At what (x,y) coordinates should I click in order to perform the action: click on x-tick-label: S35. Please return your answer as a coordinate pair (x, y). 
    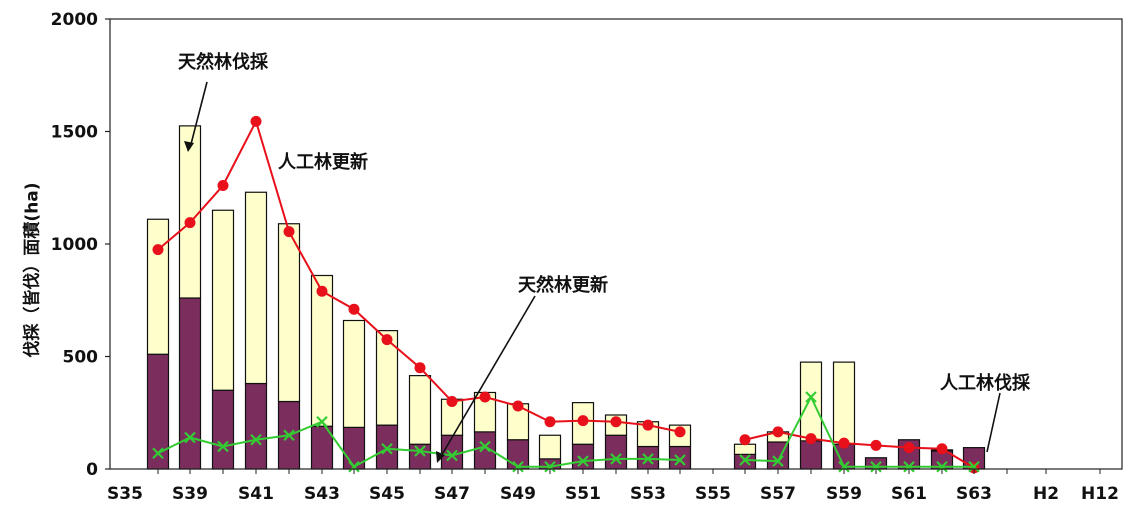
    Looking at the image, I should click on (125, 494).